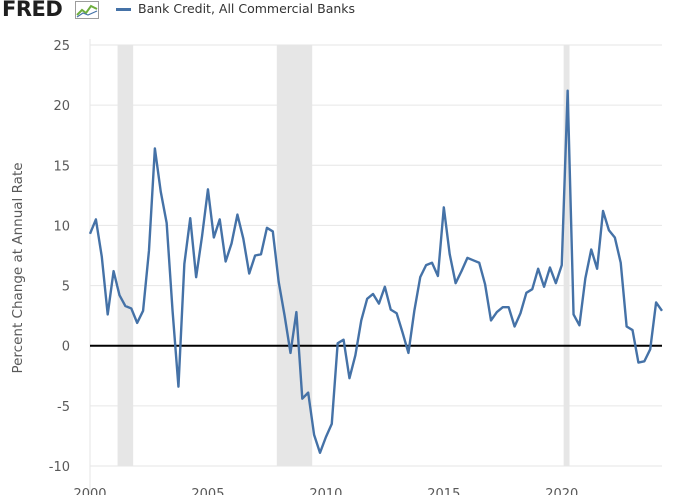  I want to click on y-tick-label: 0, so click(66, 347).